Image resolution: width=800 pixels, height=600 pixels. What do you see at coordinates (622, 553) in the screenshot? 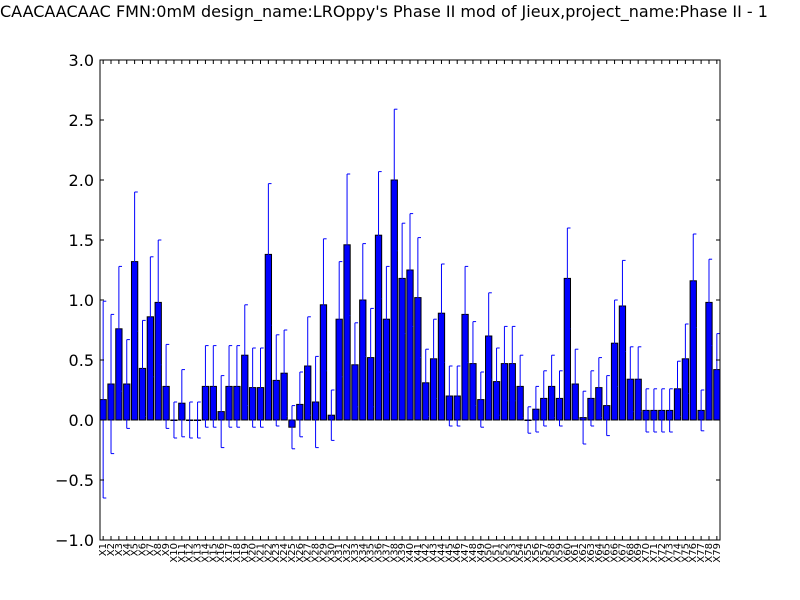
I see `x-tick-label: X67` at bounding box center [622, 553].